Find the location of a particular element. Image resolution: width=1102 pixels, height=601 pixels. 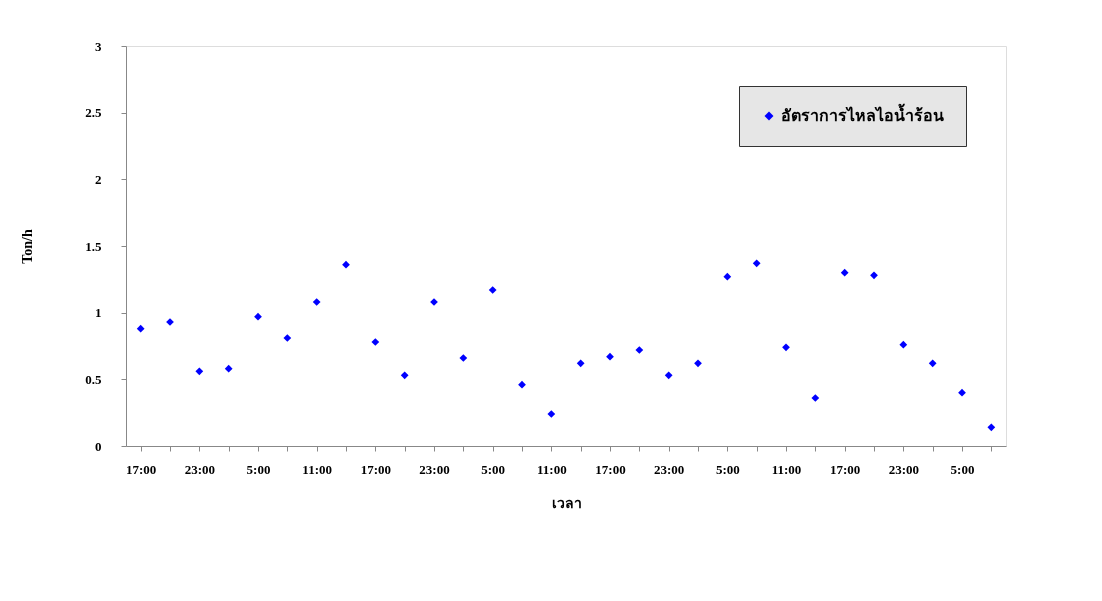

y-tick-label: 0 is located at coordinates (98, 446).